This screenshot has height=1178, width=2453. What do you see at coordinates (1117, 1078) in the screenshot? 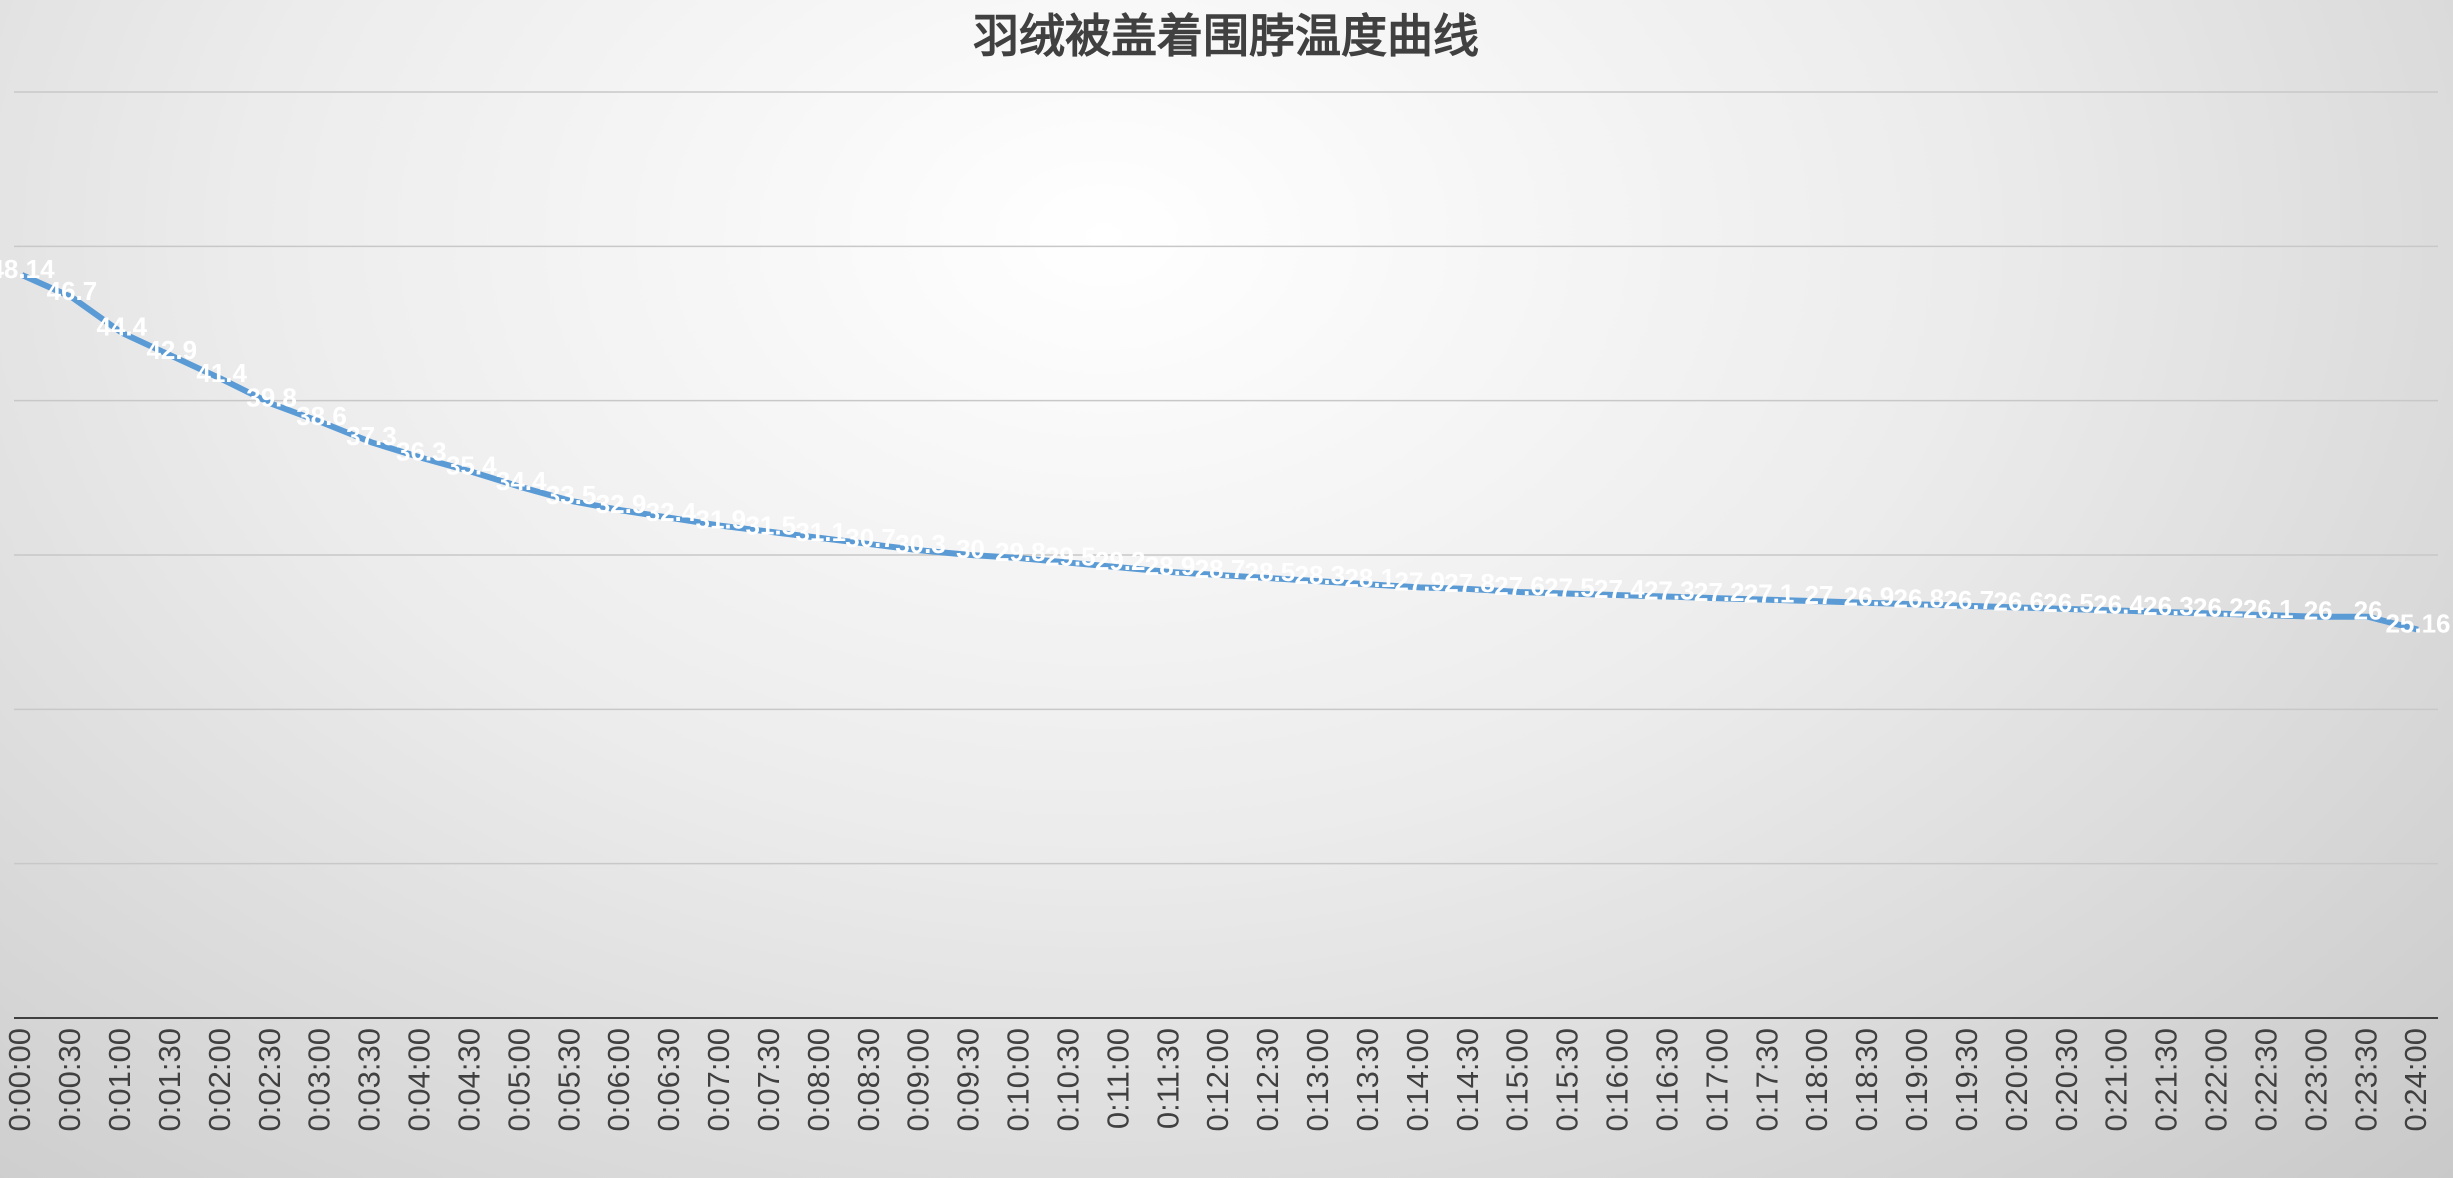
I see `x-tick-label: 0:11:00` at bounding box center [1117, 1078].